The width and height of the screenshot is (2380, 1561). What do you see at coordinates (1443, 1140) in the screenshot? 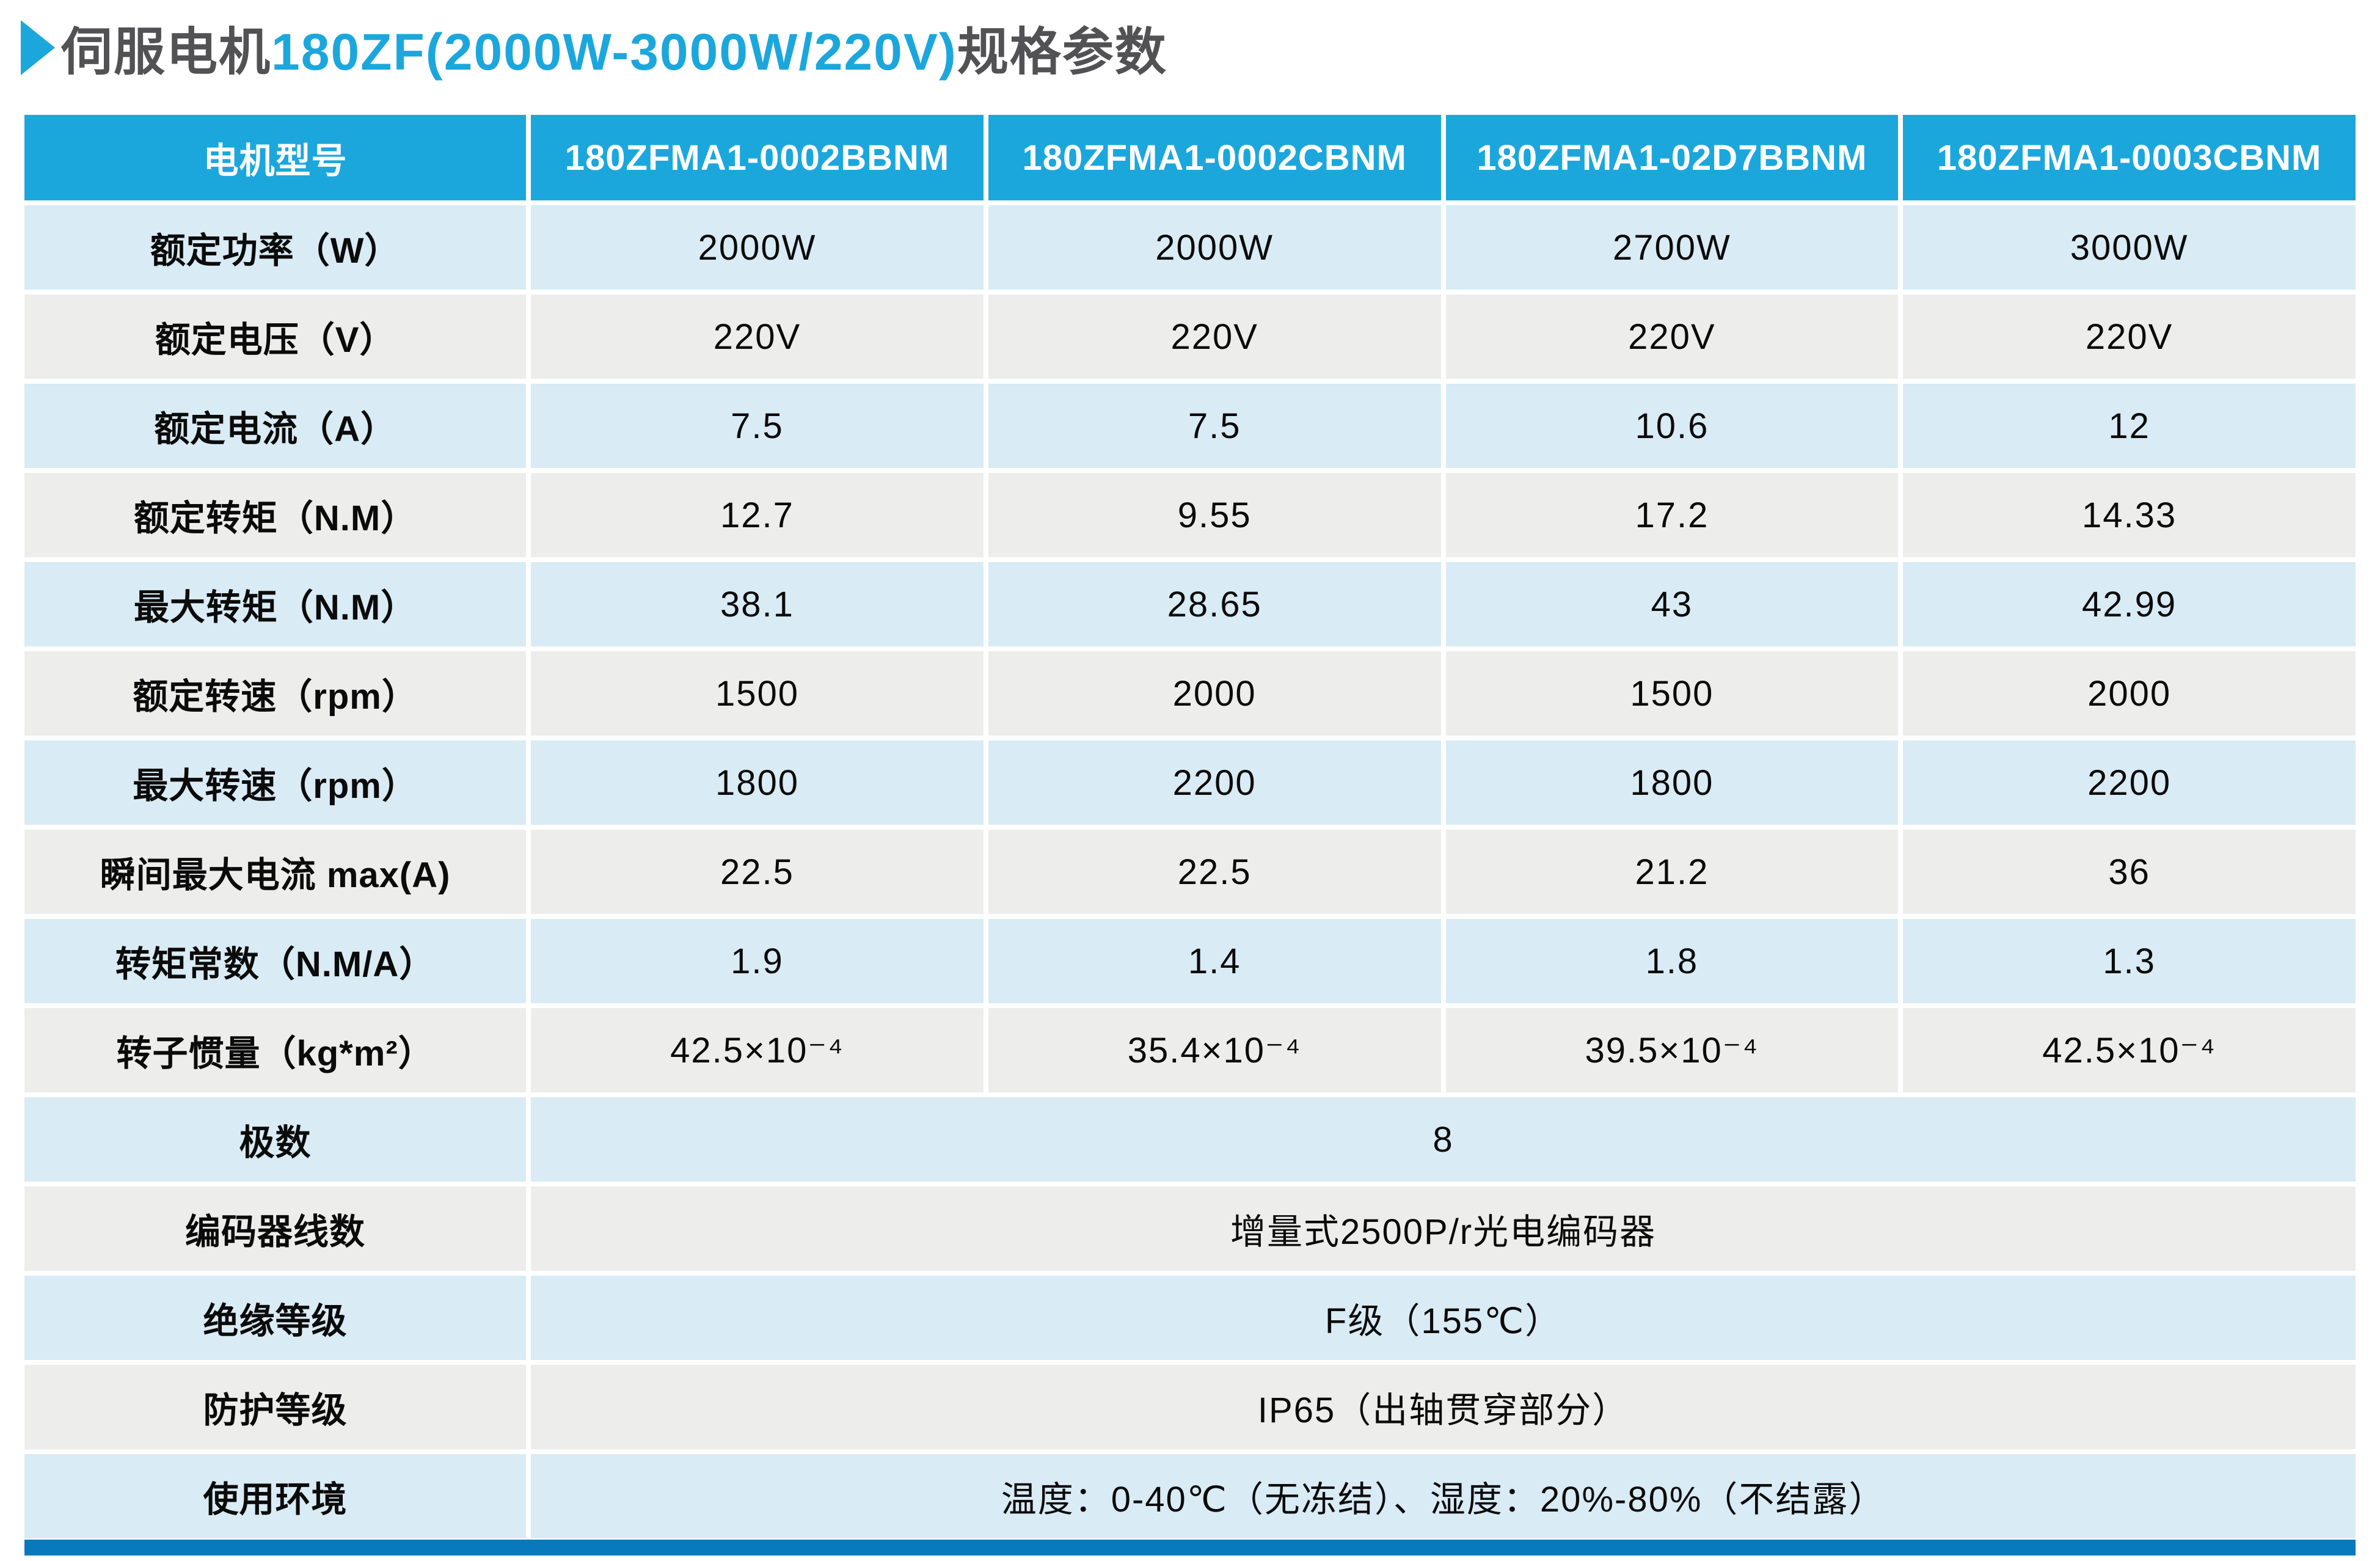
I see `cell-value-span: 8` at bounding box center [1443, 1140].